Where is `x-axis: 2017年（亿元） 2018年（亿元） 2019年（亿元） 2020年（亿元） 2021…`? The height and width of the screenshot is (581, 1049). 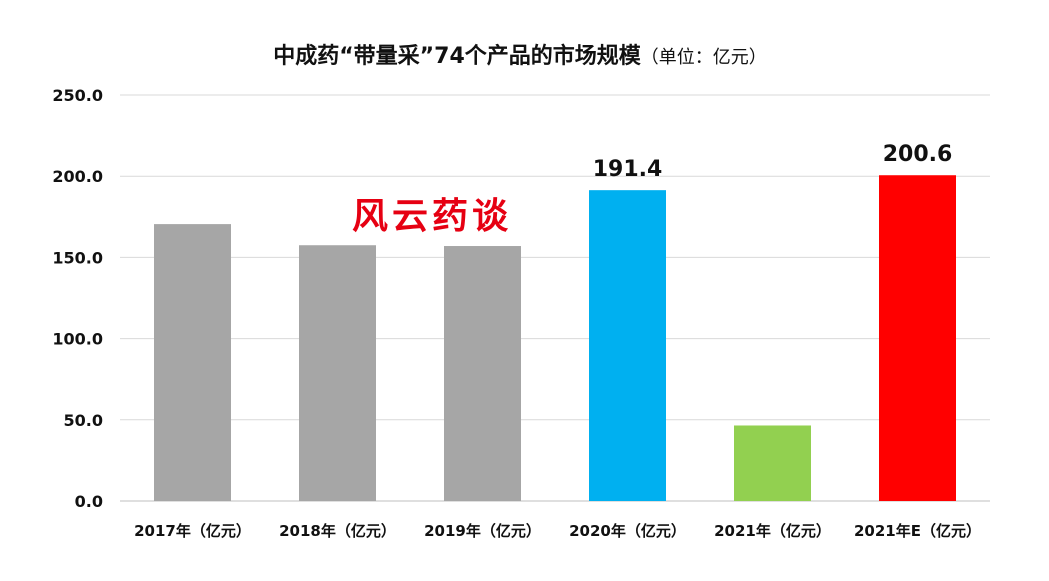 x-axis: 2017年（亿元） 2018年（亿元） 2019年（亿元） 2020年（亿元） 2021… is located at coordinates (557, 531).